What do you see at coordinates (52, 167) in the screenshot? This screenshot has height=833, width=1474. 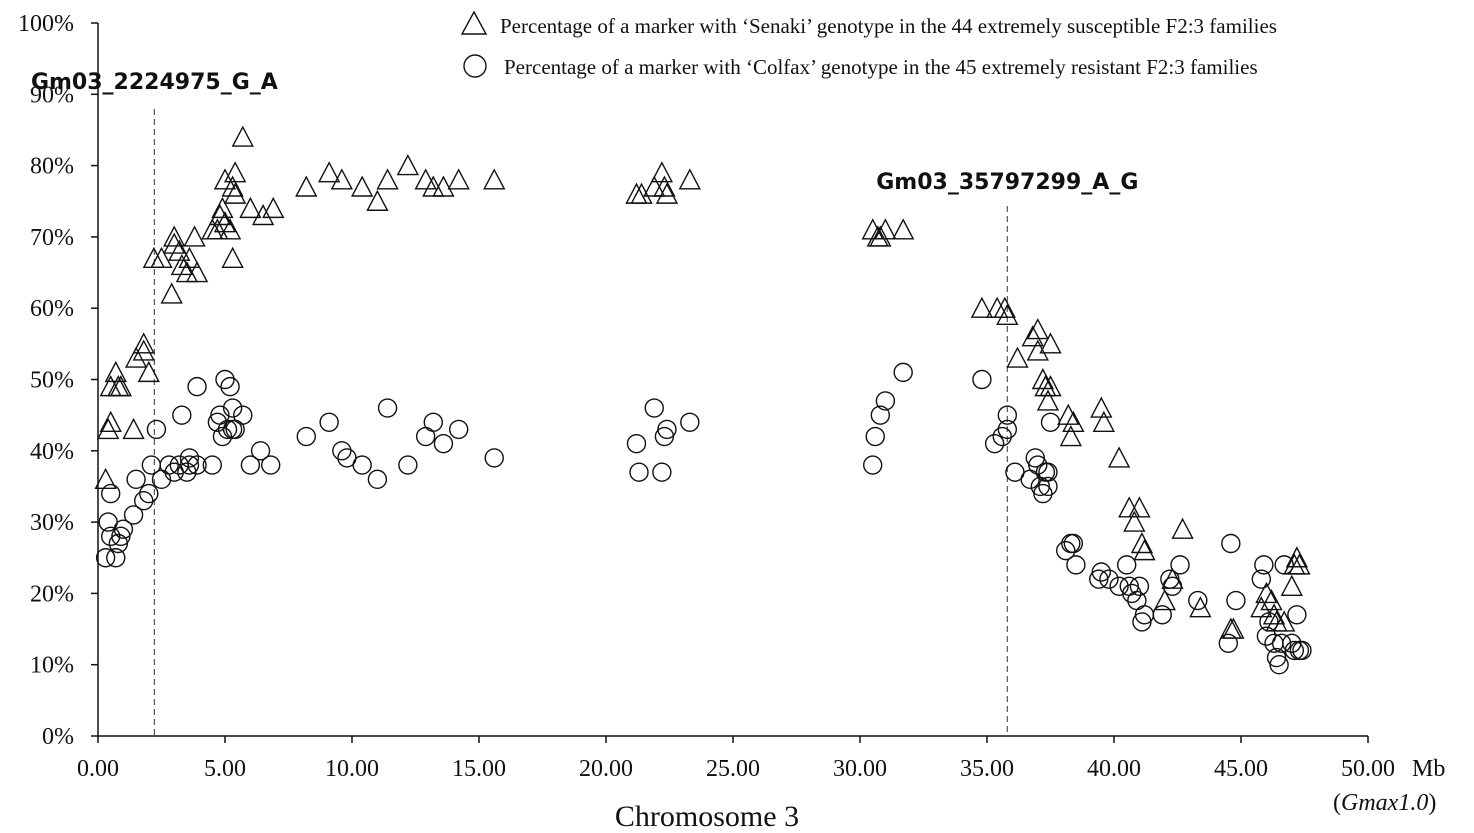 I see `y-tick-label: 80%` at bounding box center [52, 167].